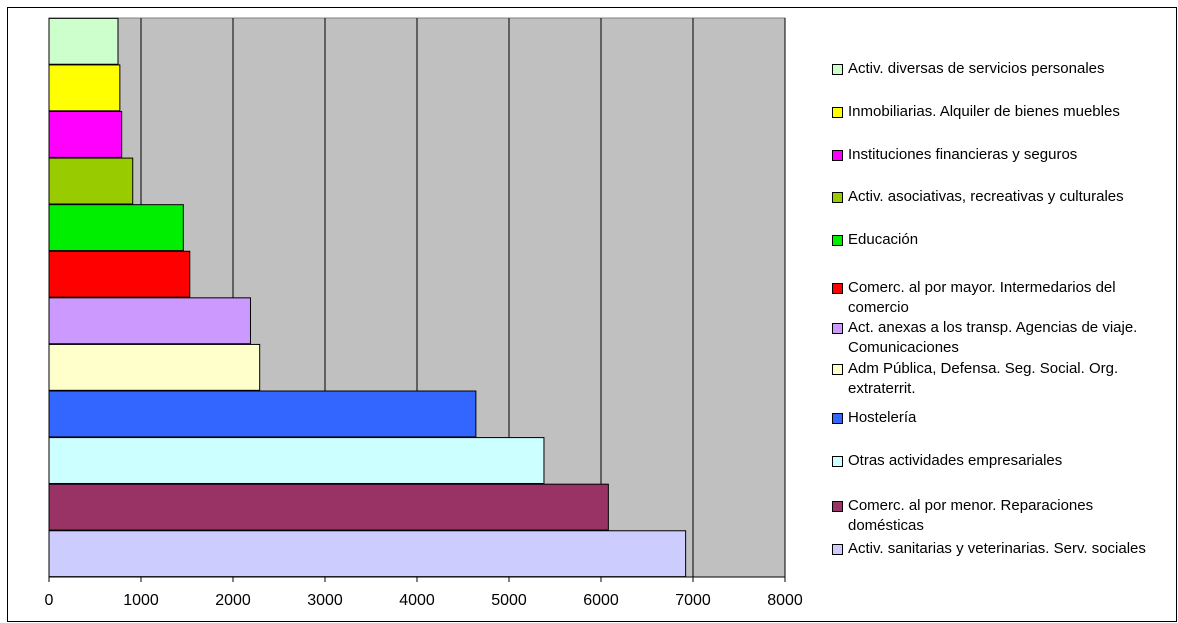 The height and width of the screenshot is (623, 1178). What do you see at coordinates (693, 600) in the screenshot?
I see `x-tick-label: 7000` at bounding box center [693, 600].